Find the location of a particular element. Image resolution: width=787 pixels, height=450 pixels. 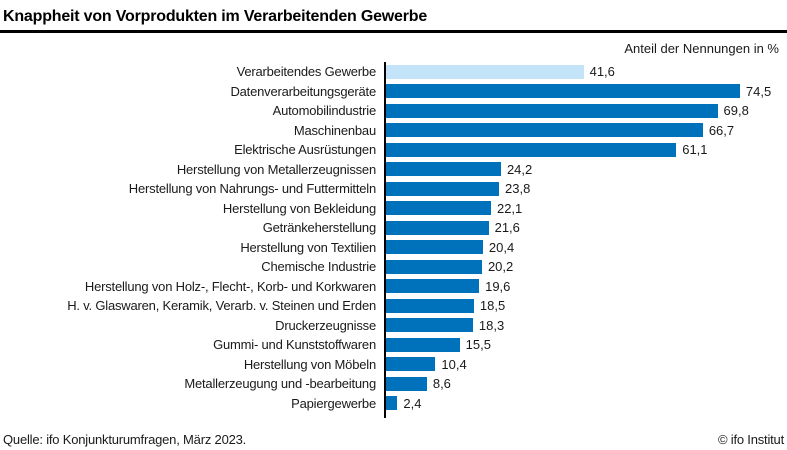

category-label: Chemische Industrie is located at coordinates (318, 267).